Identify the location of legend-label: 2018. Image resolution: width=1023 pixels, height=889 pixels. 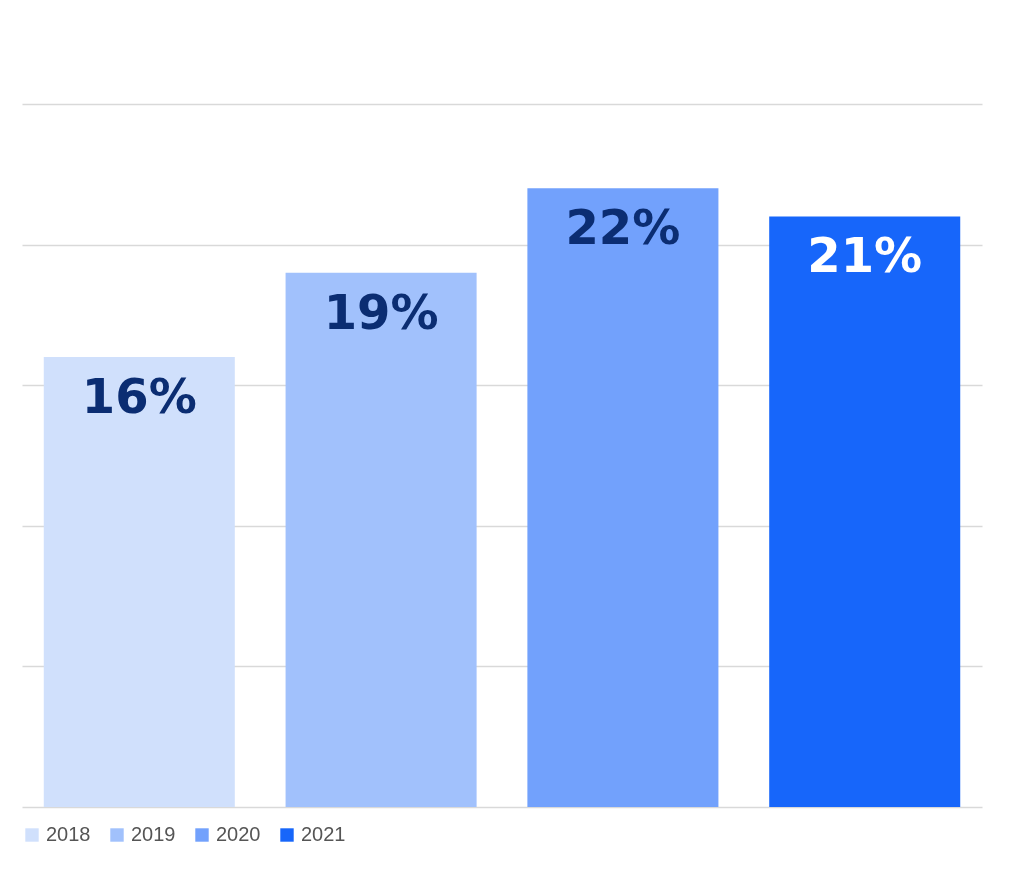
(68, 834).